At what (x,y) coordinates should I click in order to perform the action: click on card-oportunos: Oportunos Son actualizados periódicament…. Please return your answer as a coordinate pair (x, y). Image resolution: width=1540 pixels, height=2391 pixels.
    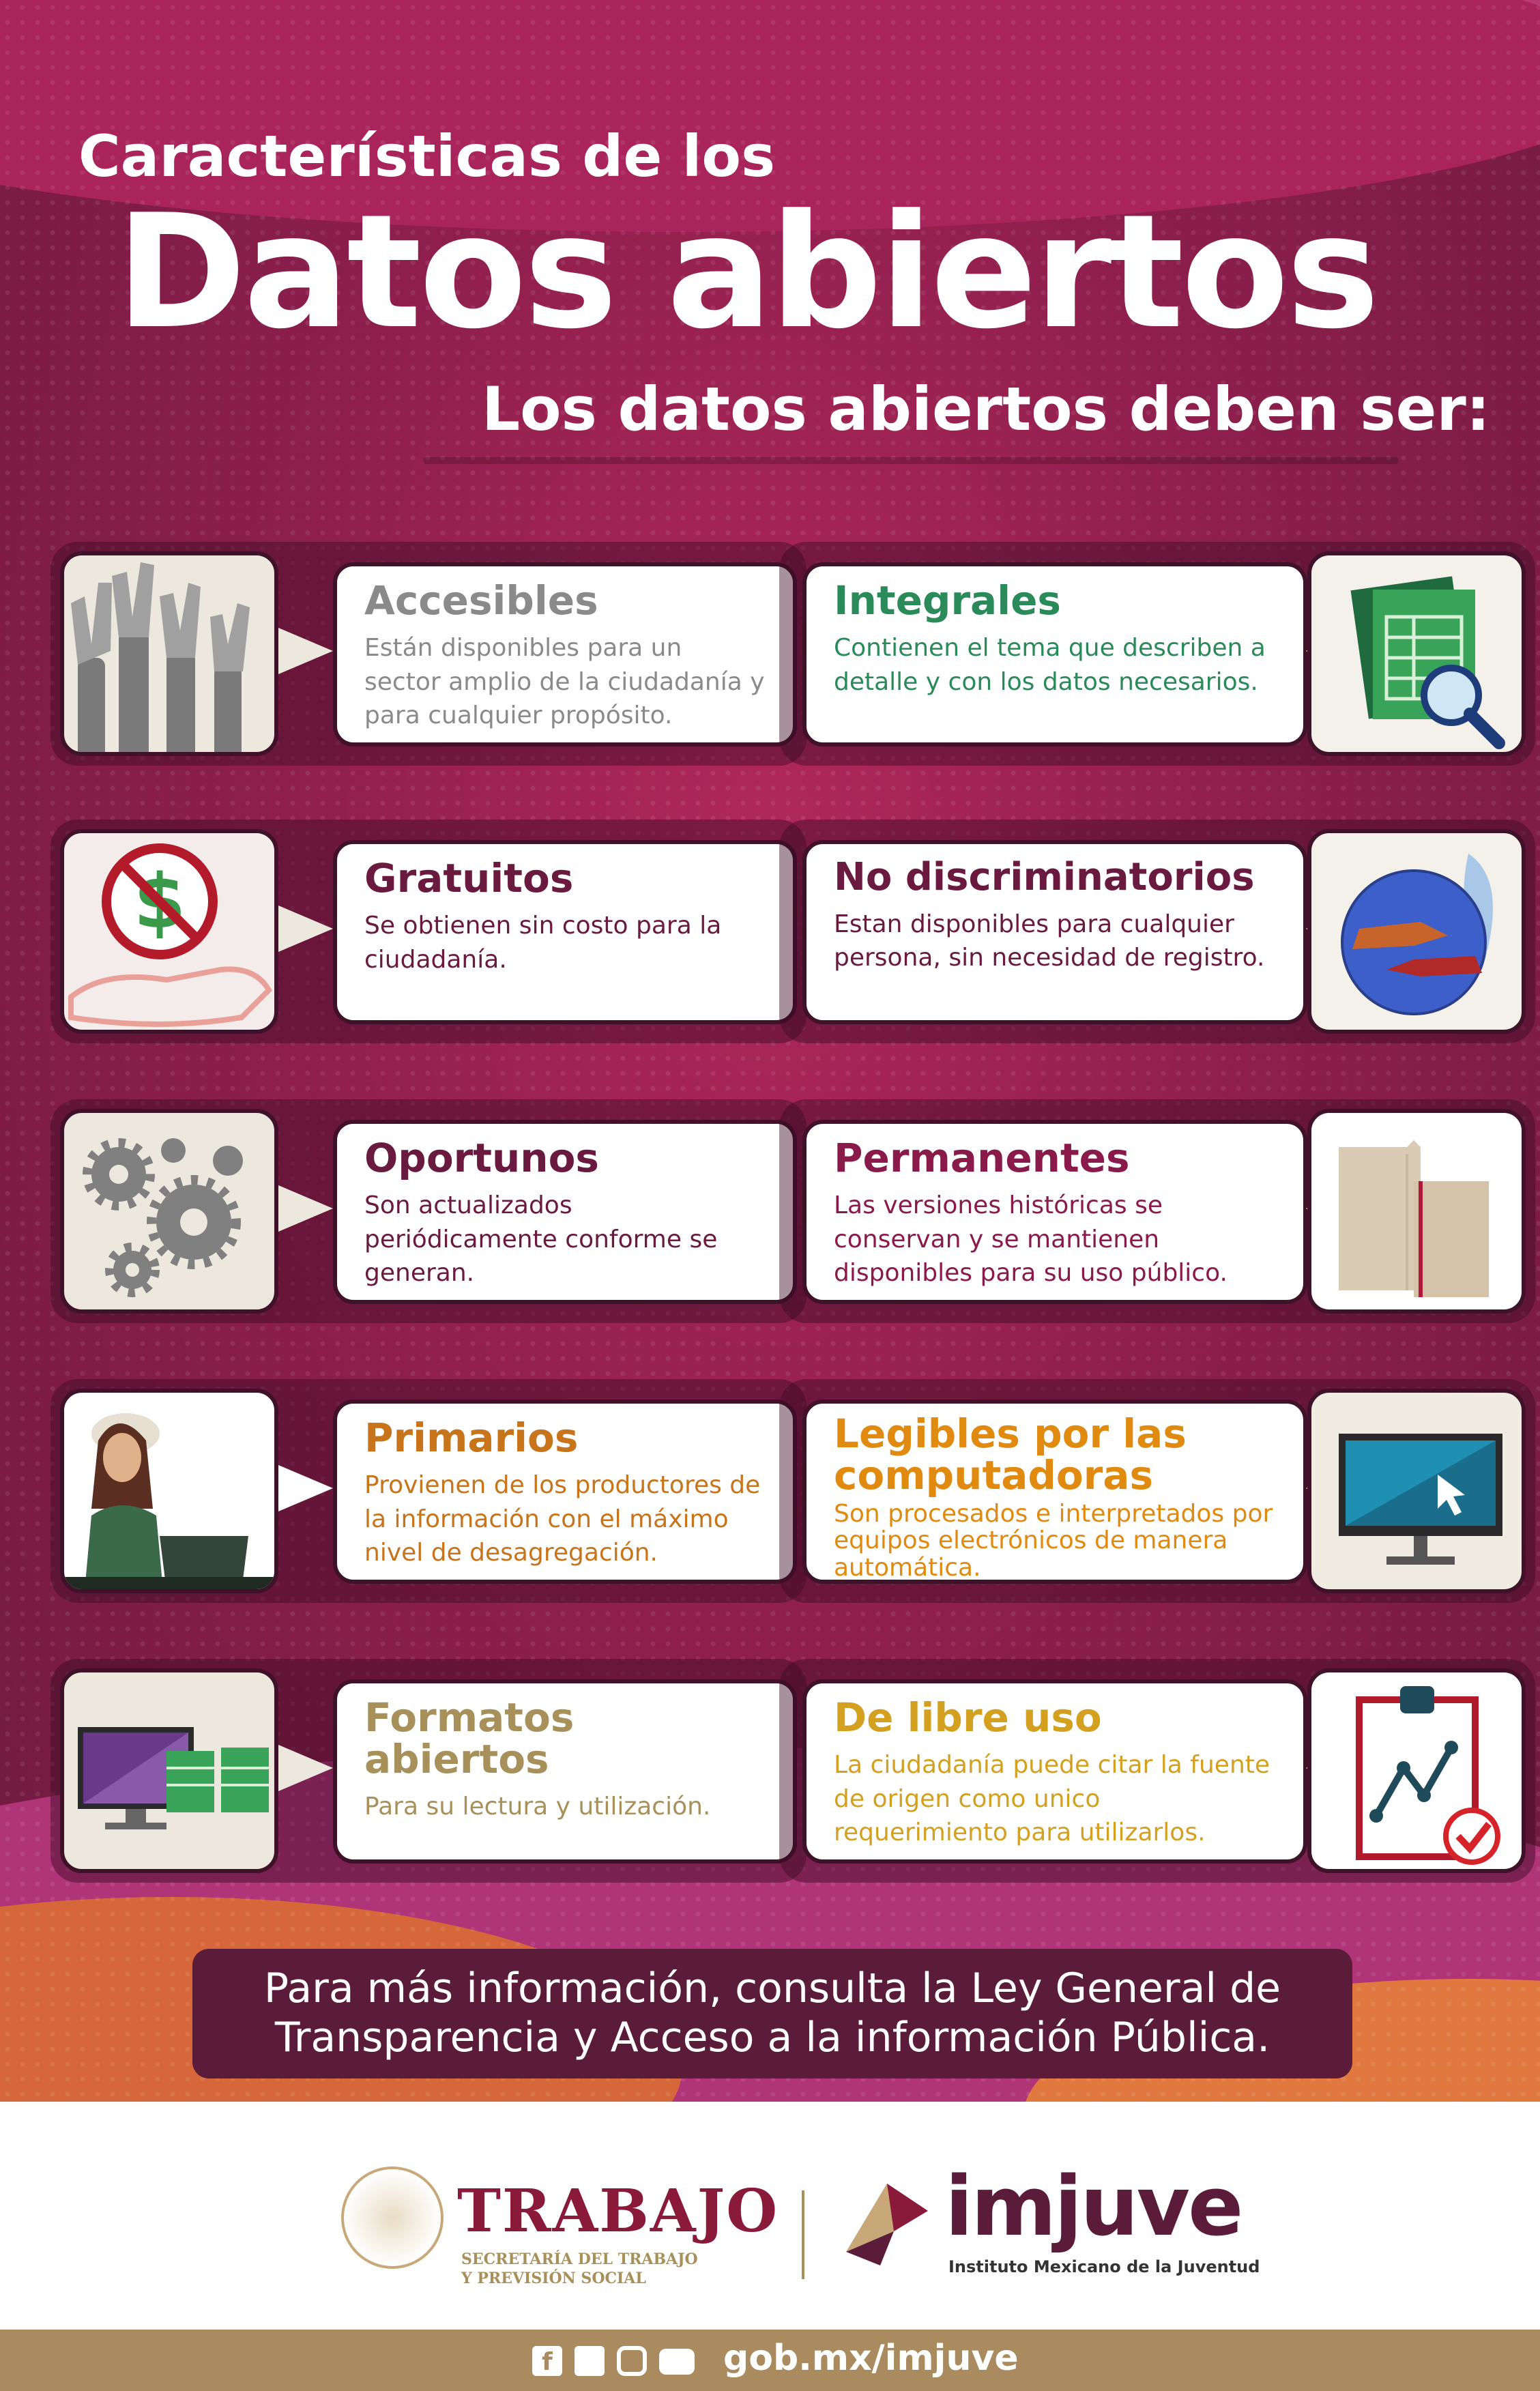
    Looking at the image, I should click on (428, 1211).